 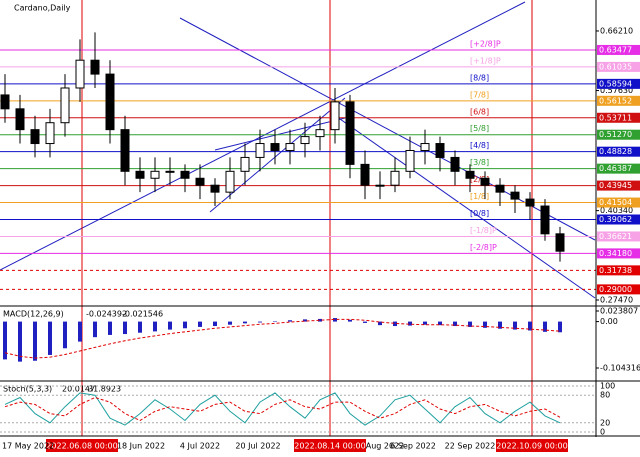 What do you see at coordinates (141, 446) in the screenshot?
I see `x-tick-label: 18 Jun 2022` at bounding box center [141, 446].